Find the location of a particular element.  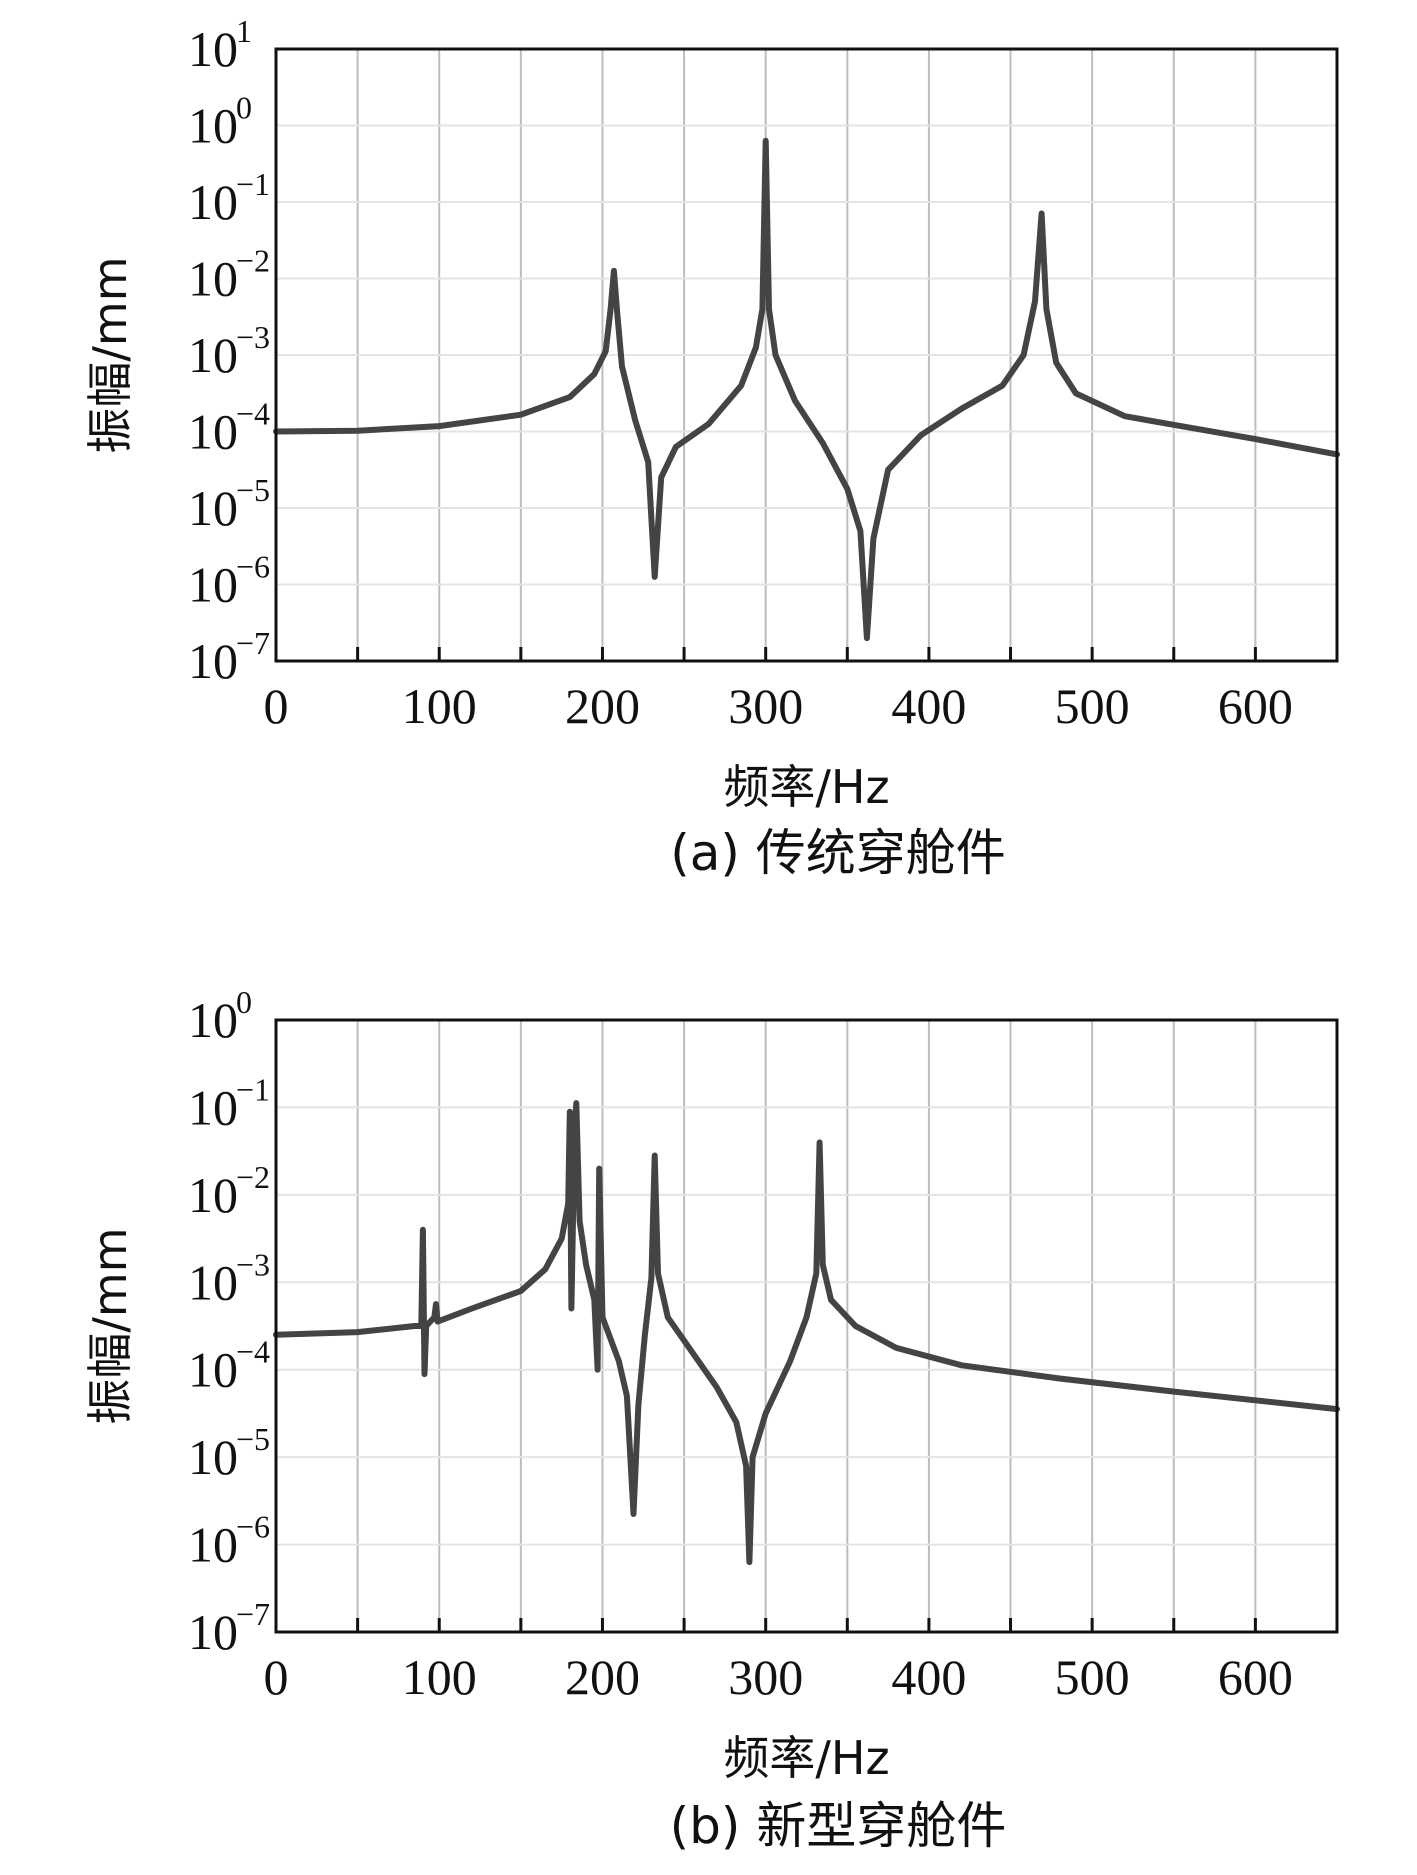

y-tick-exponent: 1 is located at coordinates (244, 31).